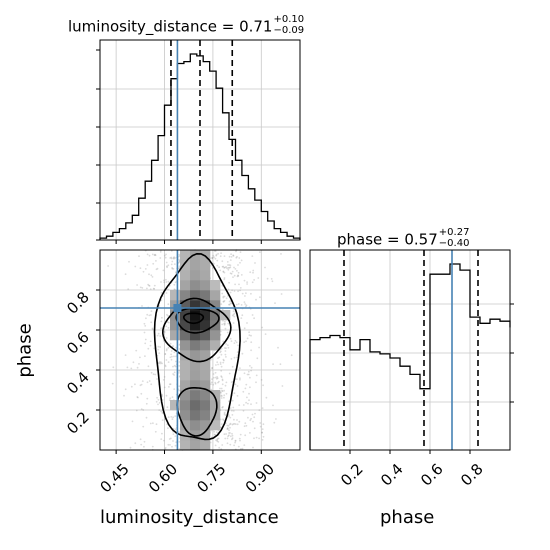  Describe the element at coordinates (352, 475) in the screenshot. I see `x-tick-label: 0.2` at that location.